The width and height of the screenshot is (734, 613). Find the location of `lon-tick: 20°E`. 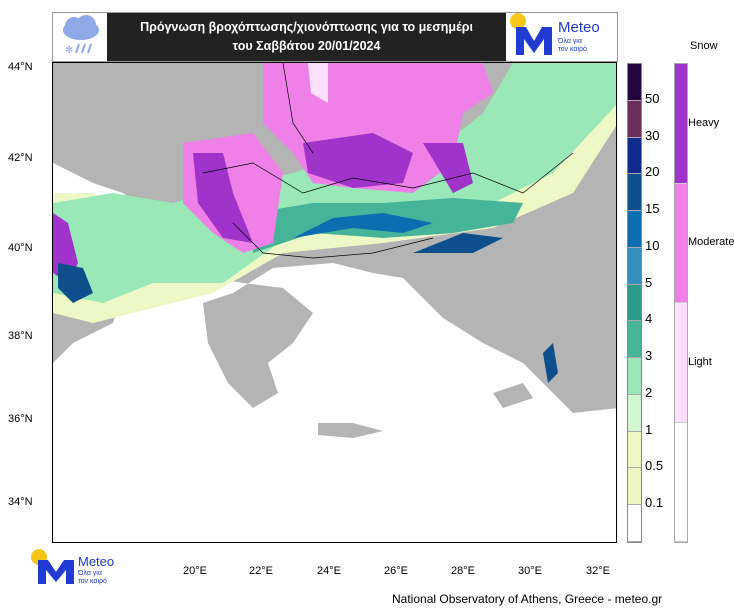

lon-tick: 20°E is located at coordinates (195, 571).